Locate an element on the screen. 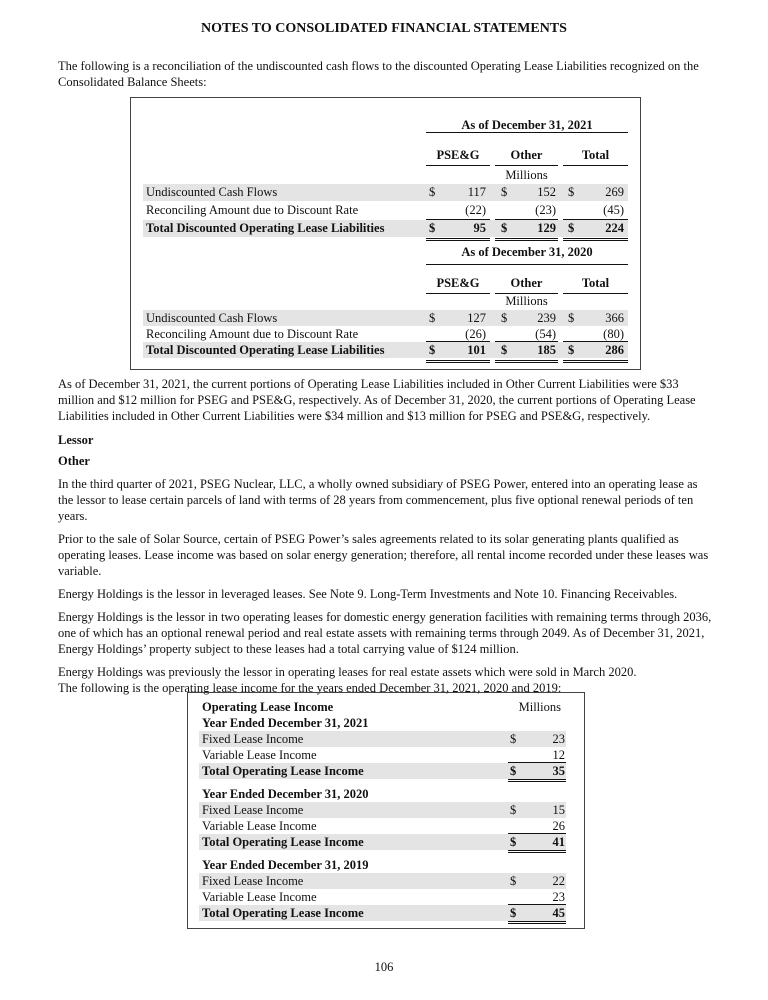 This screenshot has width=768, height=1000. other-heading: Other is located at coordinates (74, 461).